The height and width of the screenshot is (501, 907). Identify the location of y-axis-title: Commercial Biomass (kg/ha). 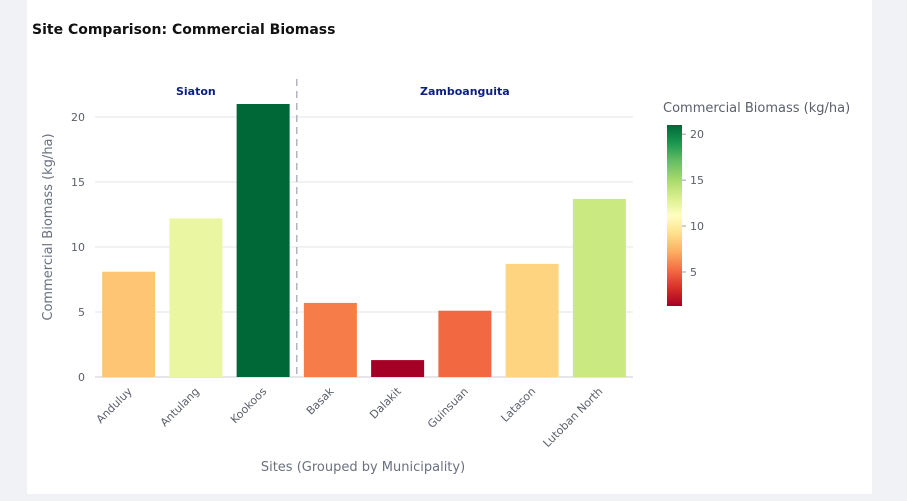
(48, 226).